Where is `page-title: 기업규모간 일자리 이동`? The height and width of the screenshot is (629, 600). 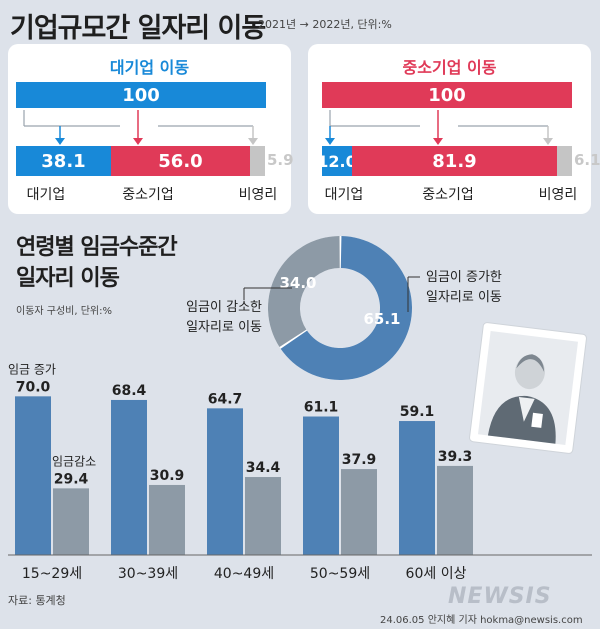 page-title: 기업규모간 일자리 이동 is located at coordinates (138, 28).